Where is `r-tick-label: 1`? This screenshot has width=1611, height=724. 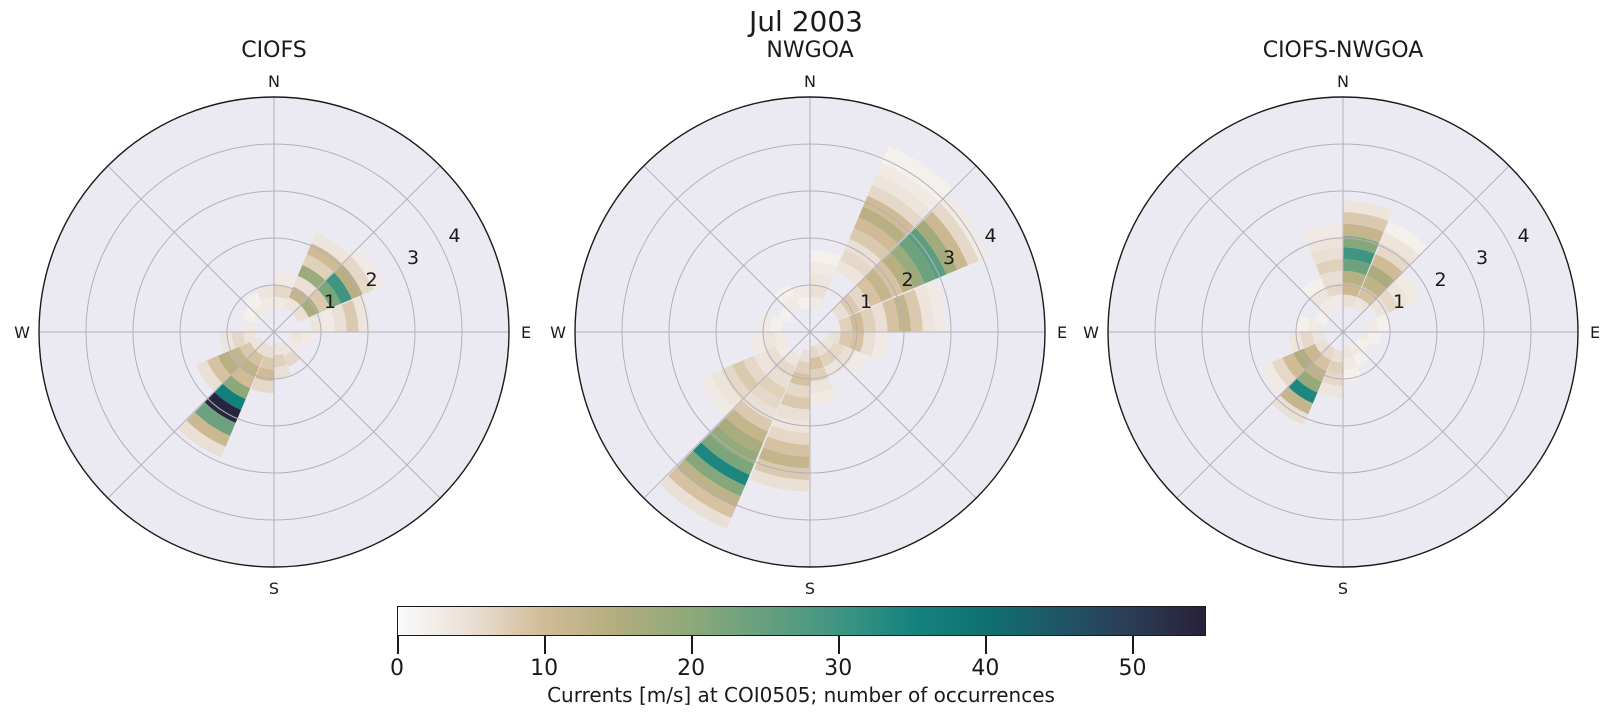 r-tick-label: 1 is located at coordinates (1399, 302).